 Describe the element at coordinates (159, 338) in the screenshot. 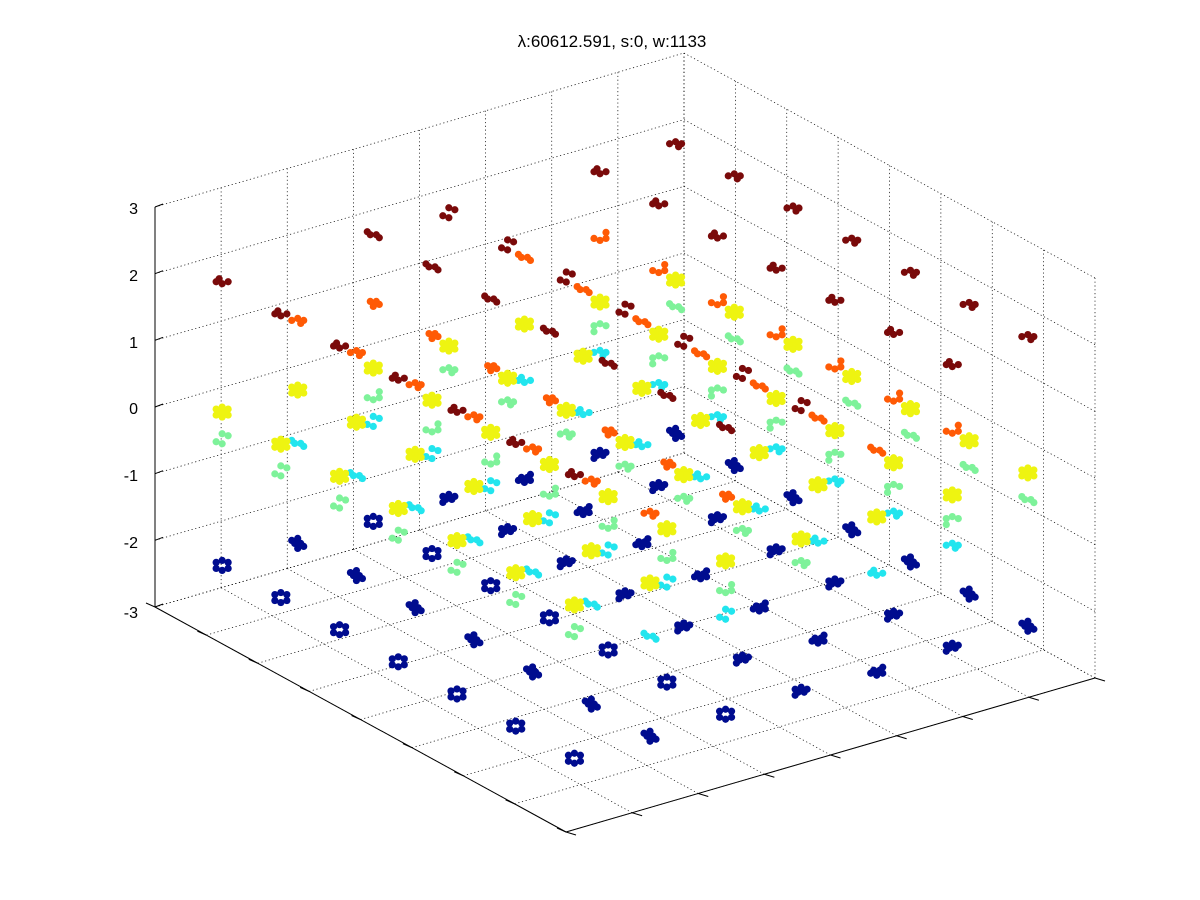

I see `z-tick` at that location.